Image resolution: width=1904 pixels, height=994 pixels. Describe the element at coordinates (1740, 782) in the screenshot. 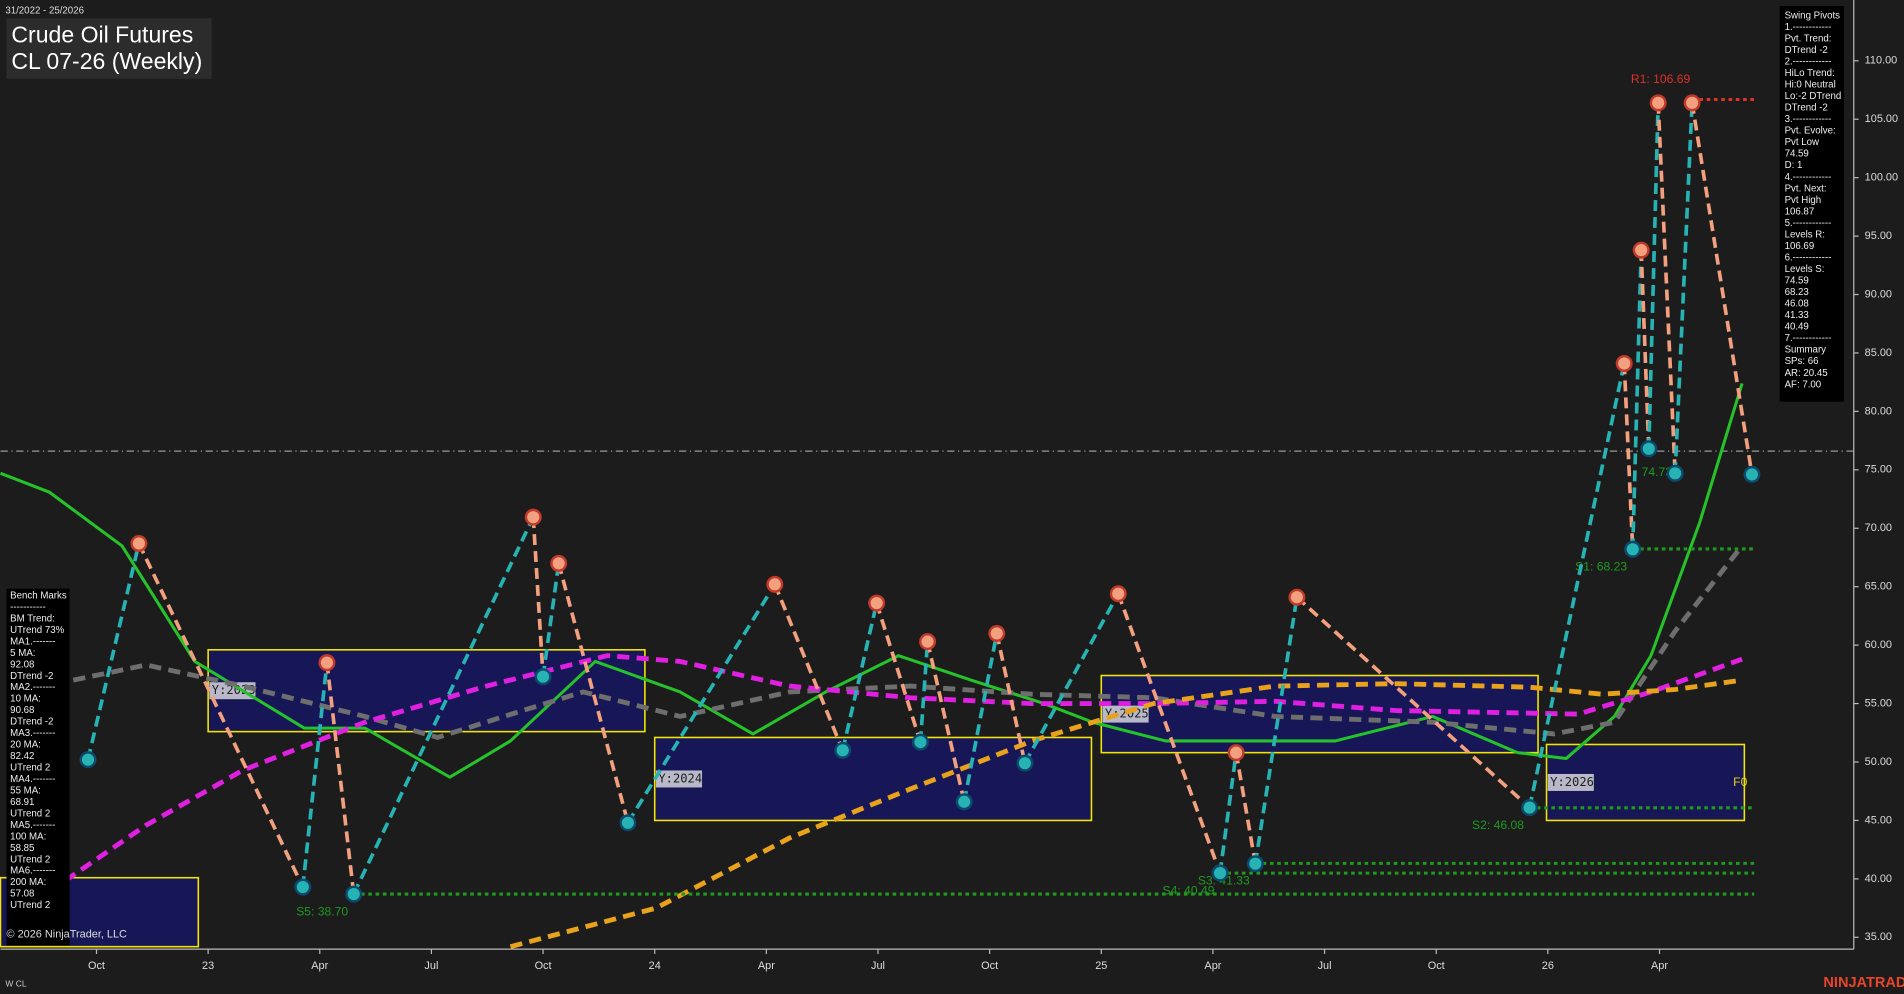

I see `annotation: F0` at that location.